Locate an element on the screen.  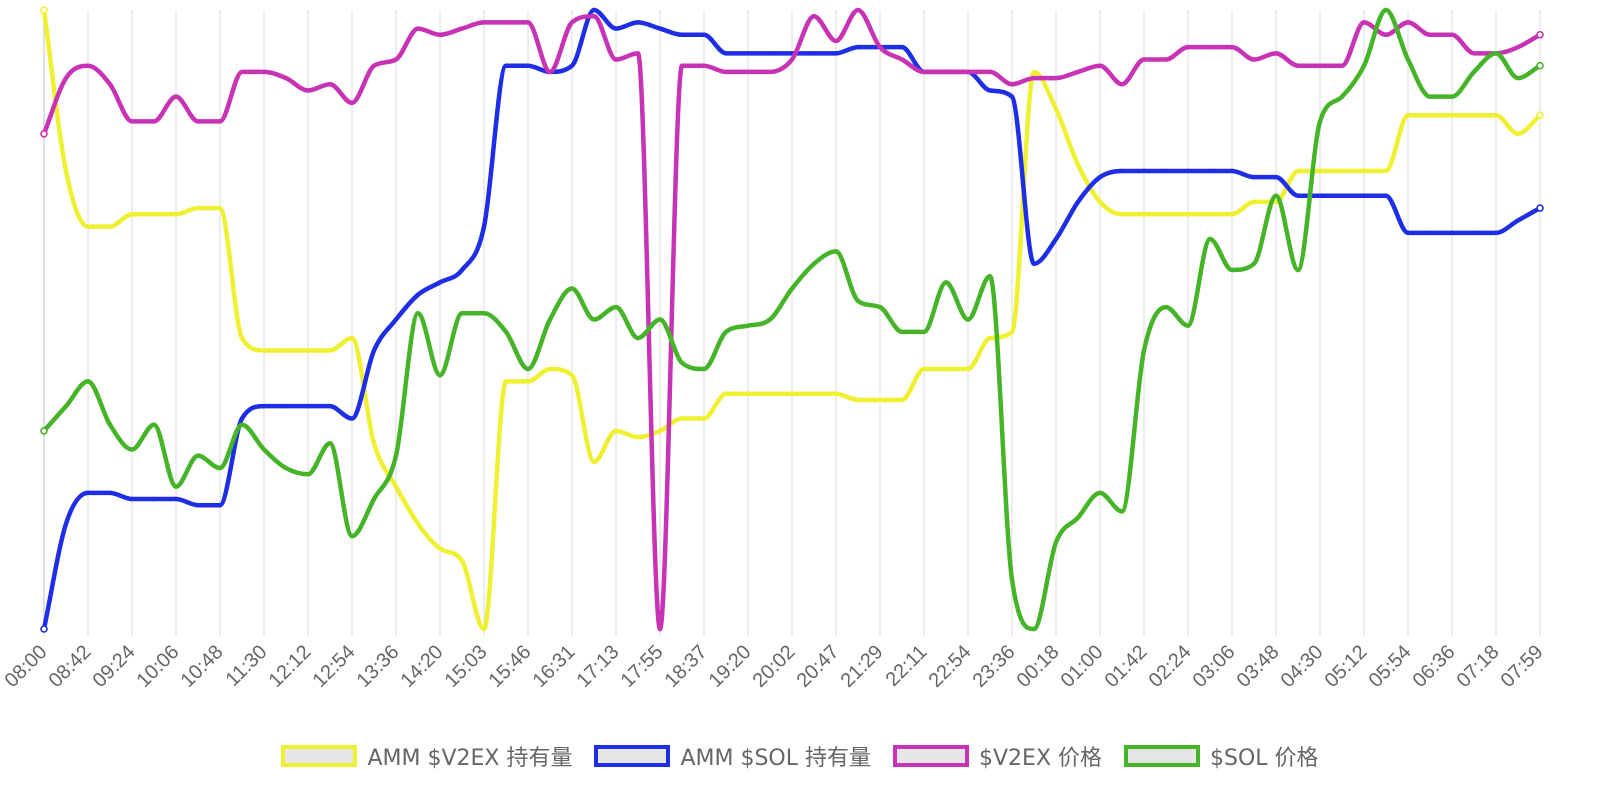
x-tick-label: 12:12 is located at coordinates (290, 666).